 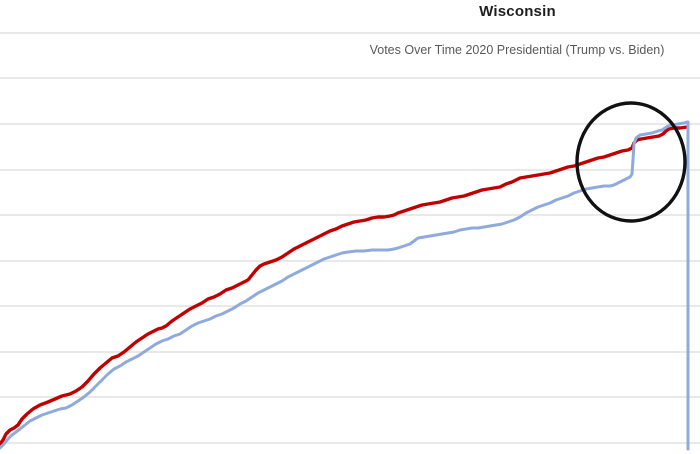 I want to click on chart-title: Wisconsin, so click(x=517, y=11).